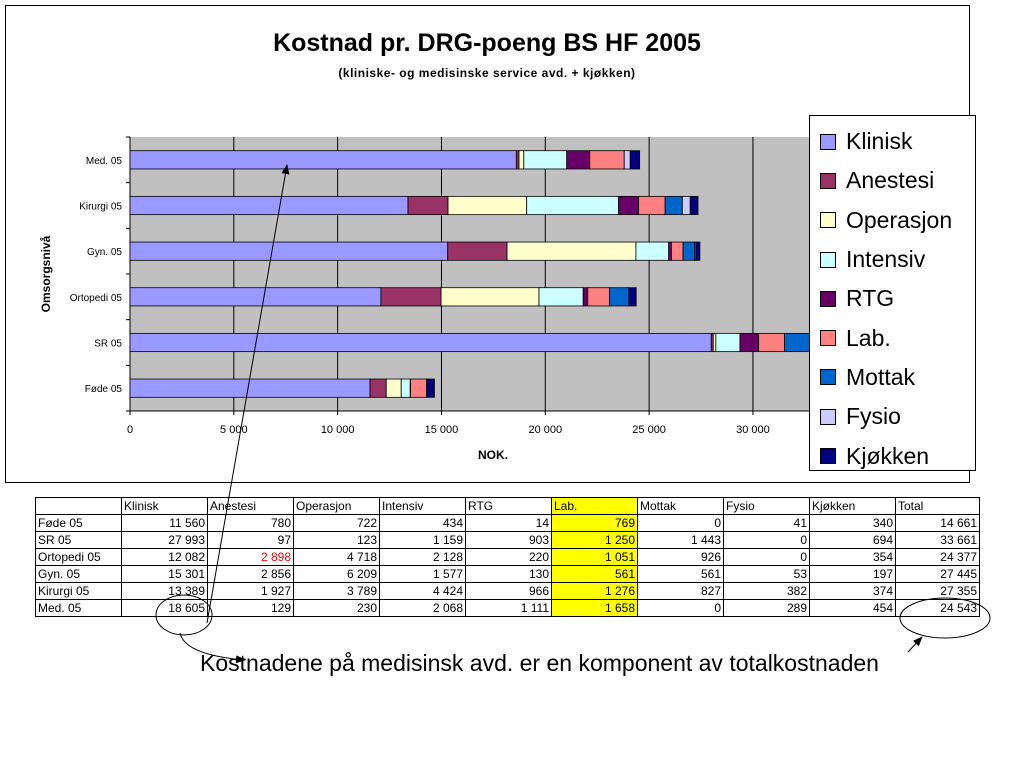 The height and width of the screenshot is (768, 1024). I want to click on table-cell: 24 377, so click(937, 557).